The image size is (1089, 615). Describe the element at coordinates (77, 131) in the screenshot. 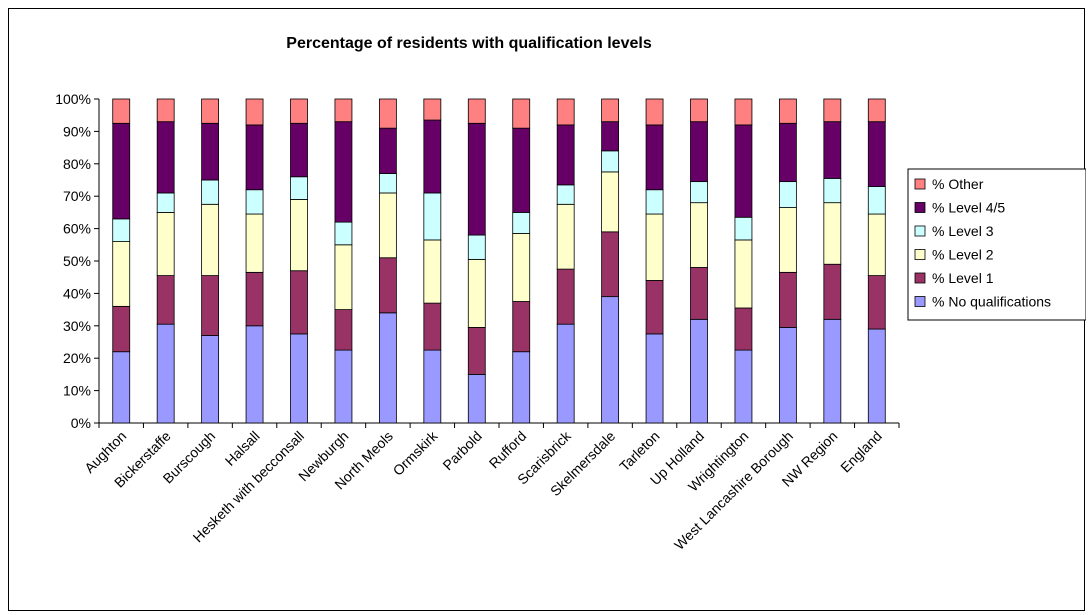

I see `y-tick-label: 90%` at that location.